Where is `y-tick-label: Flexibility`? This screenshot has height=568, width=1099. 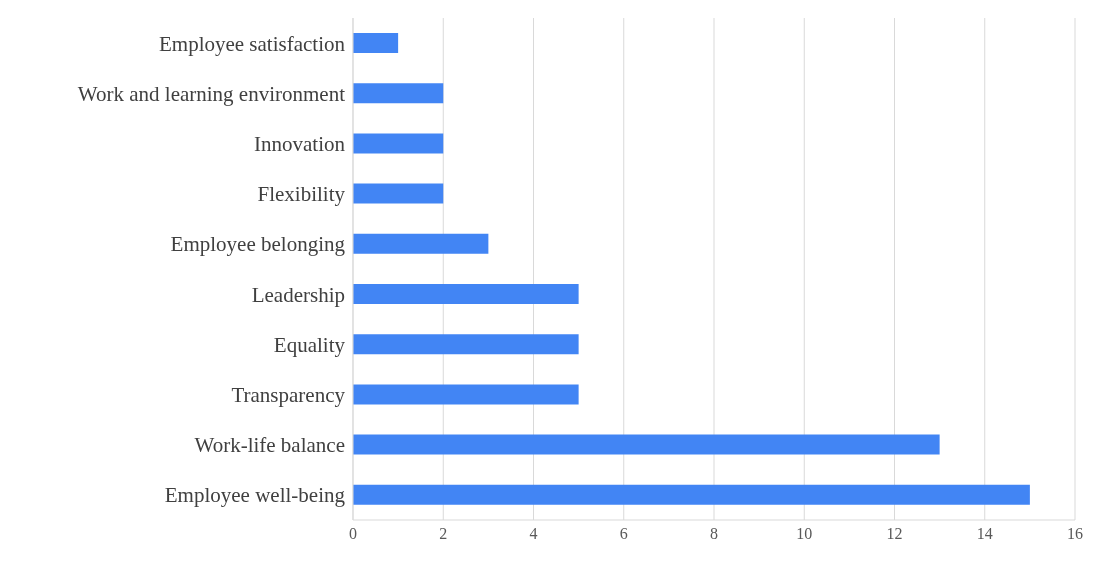
y-tick-label: Flexibility is located at coordinates (301, 194).